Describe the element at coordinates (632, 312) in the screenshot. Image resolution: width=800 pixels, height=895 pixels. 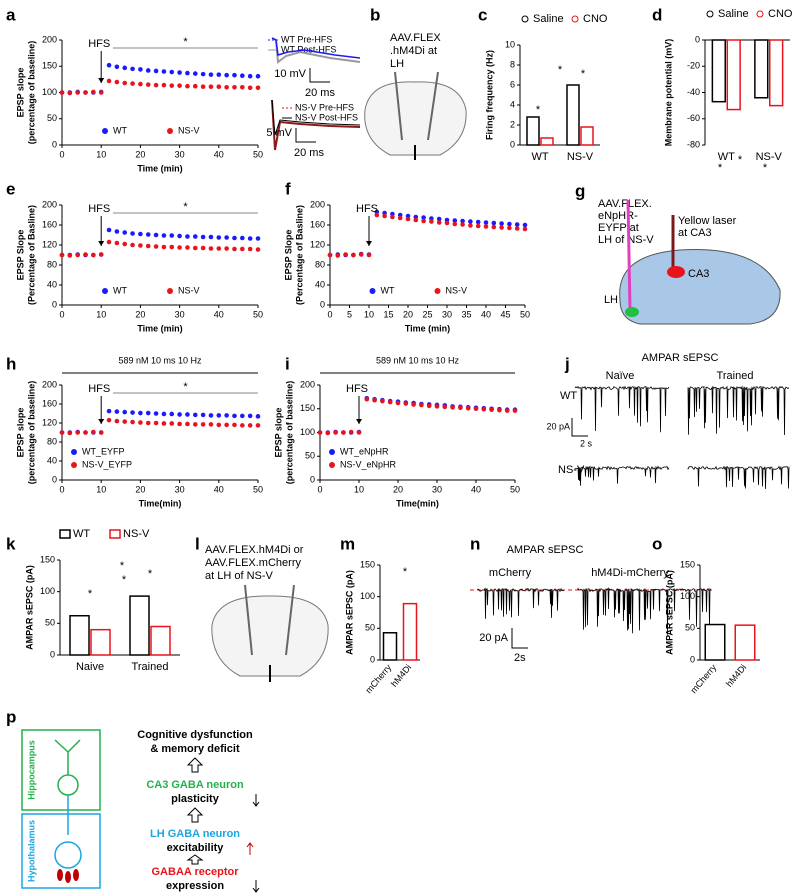
I see `lh-region` at that location.